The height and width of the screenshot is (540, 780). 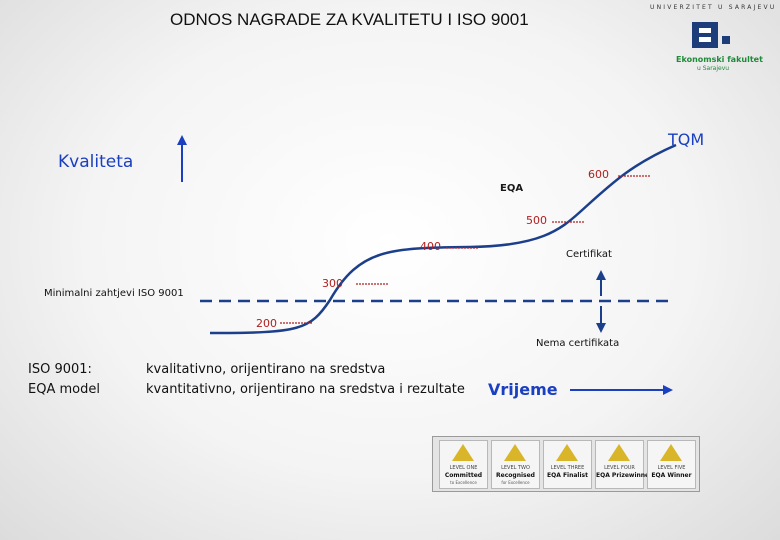 What do you see at coordinates (536, 220) in the screenshot?
I see `level-500-label: 500` at bounding box center [536, 220].